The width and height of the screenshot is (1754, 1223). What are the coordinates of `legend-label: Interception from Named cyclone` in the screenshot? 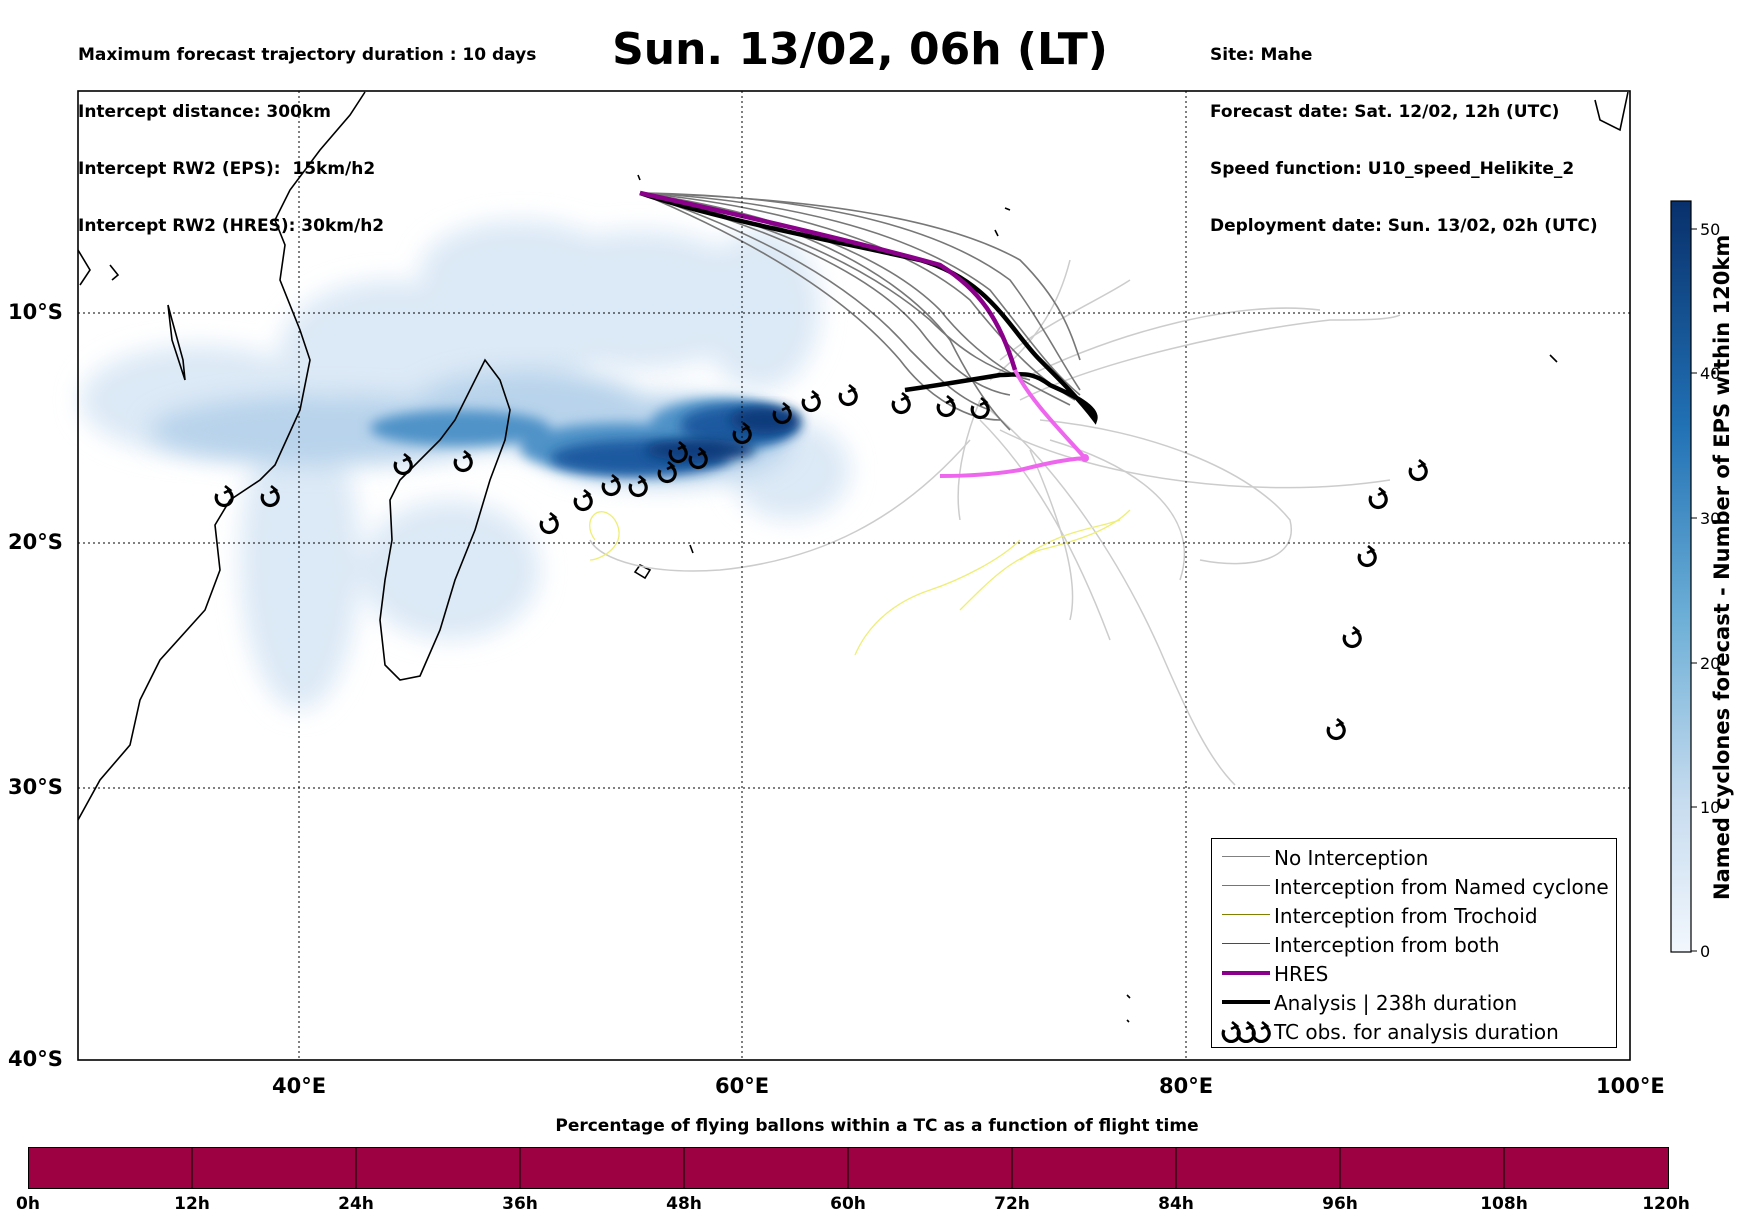 It's located at (1441, 887).